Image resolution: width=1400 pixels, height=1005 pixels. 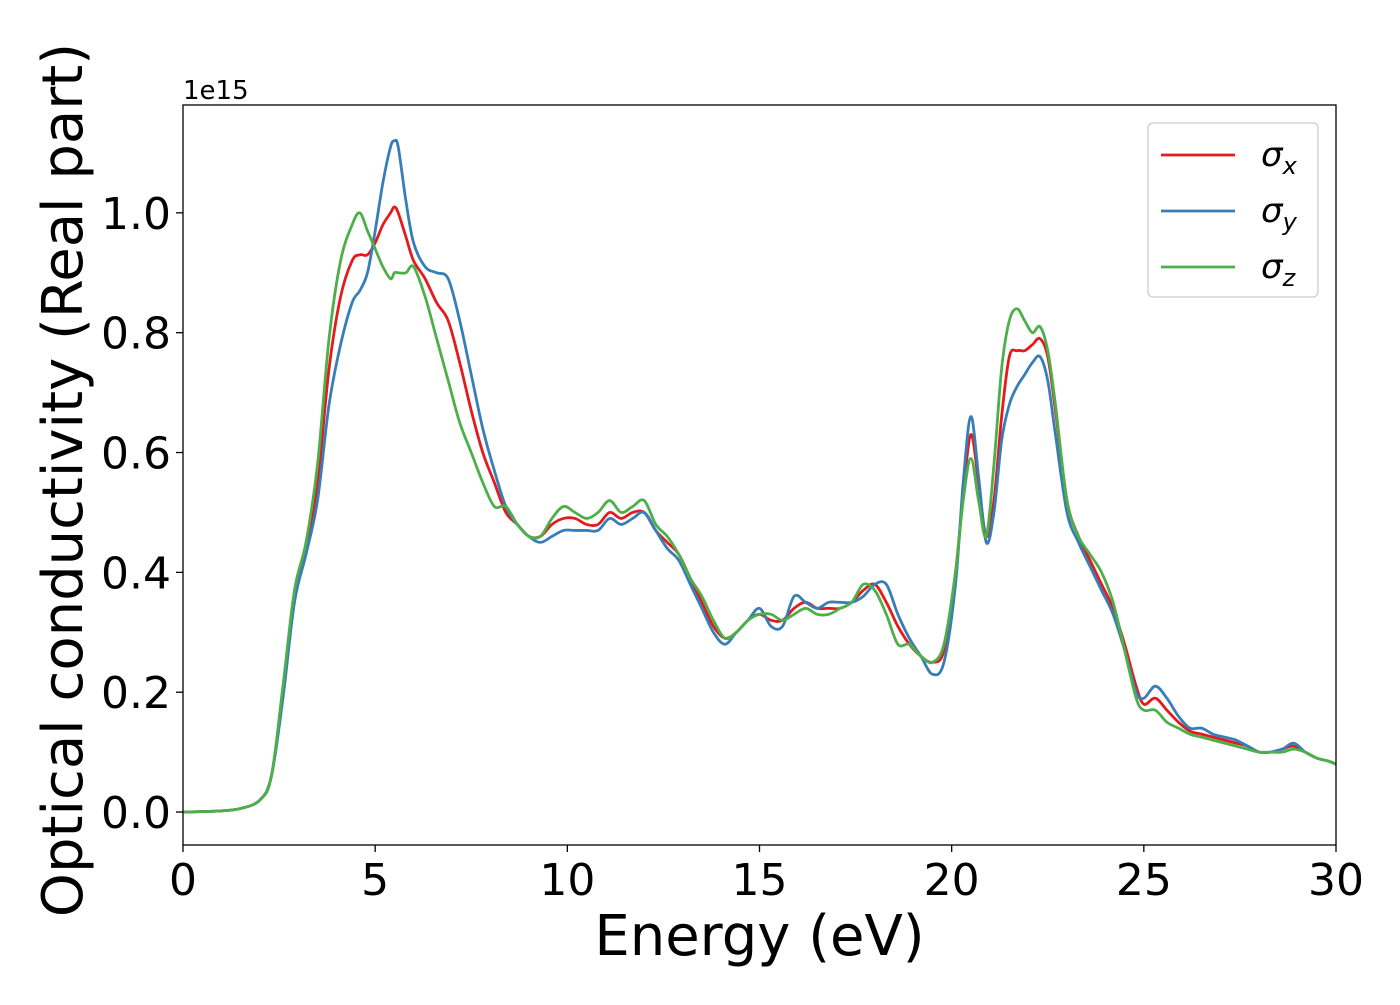 I want to click on y-tick-label: 0.8, so click(x=136, y=334).